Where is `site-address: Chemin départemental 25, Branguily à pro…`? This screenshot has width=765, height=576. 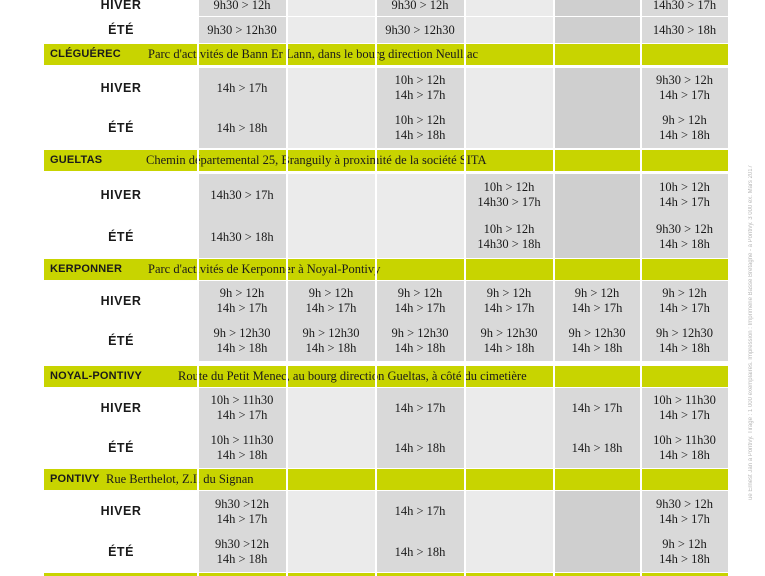 site-address: Chemin départemental 25, Branguily à pro… is located at coordinates (316, 160).